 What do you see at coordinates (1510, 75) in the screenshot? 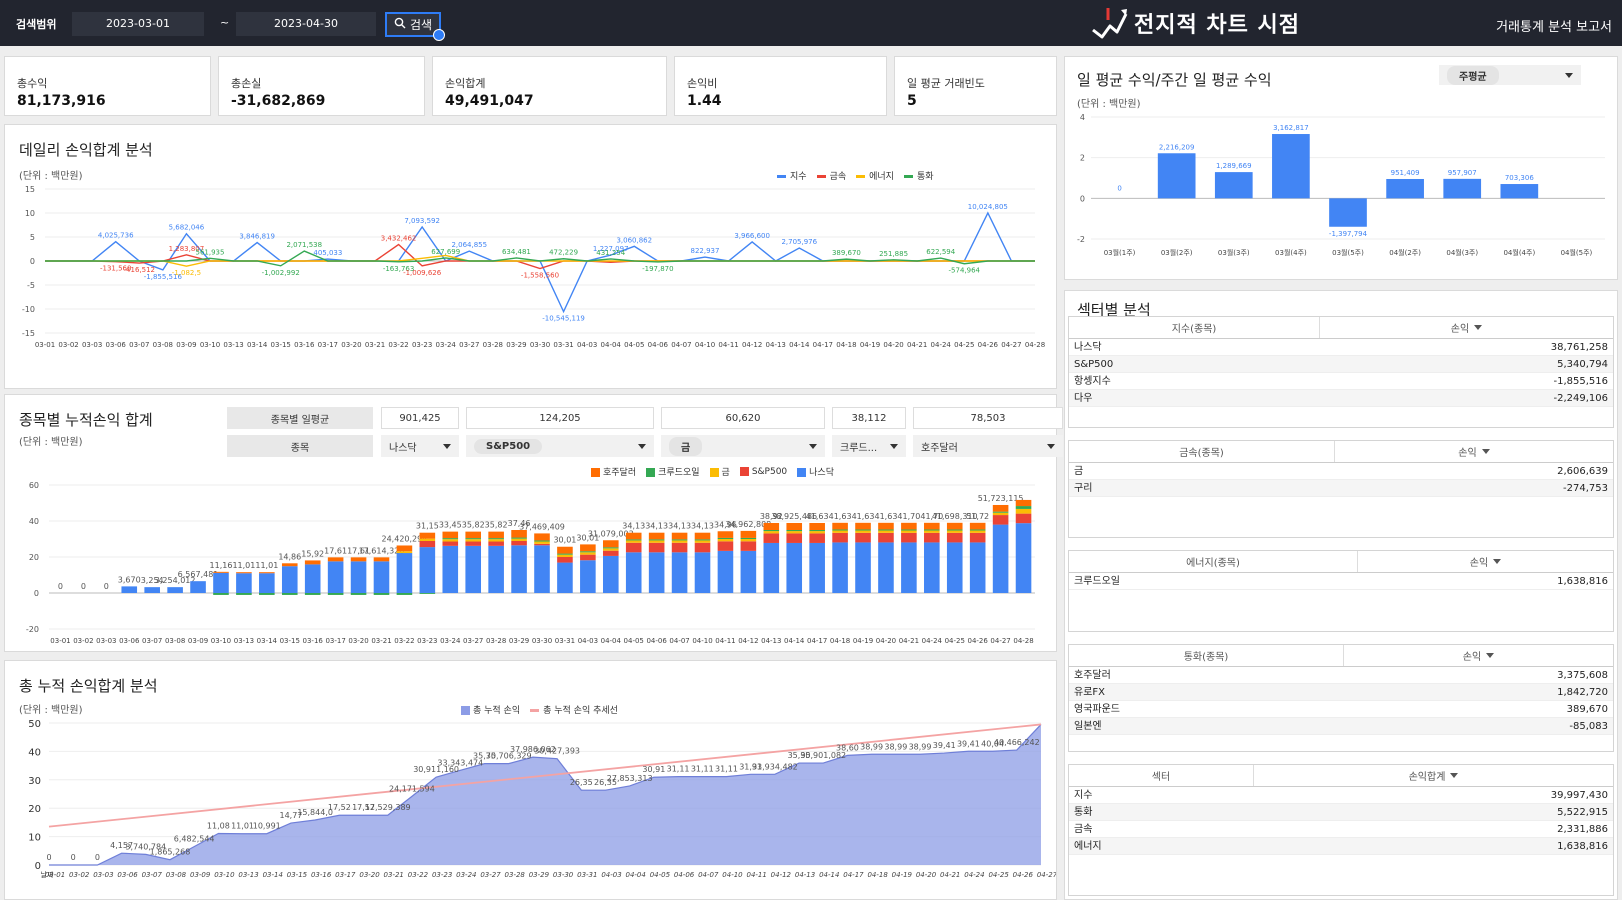
I see `weekly-period-dropdown: 주평균` at bounding box center [1510, 75].